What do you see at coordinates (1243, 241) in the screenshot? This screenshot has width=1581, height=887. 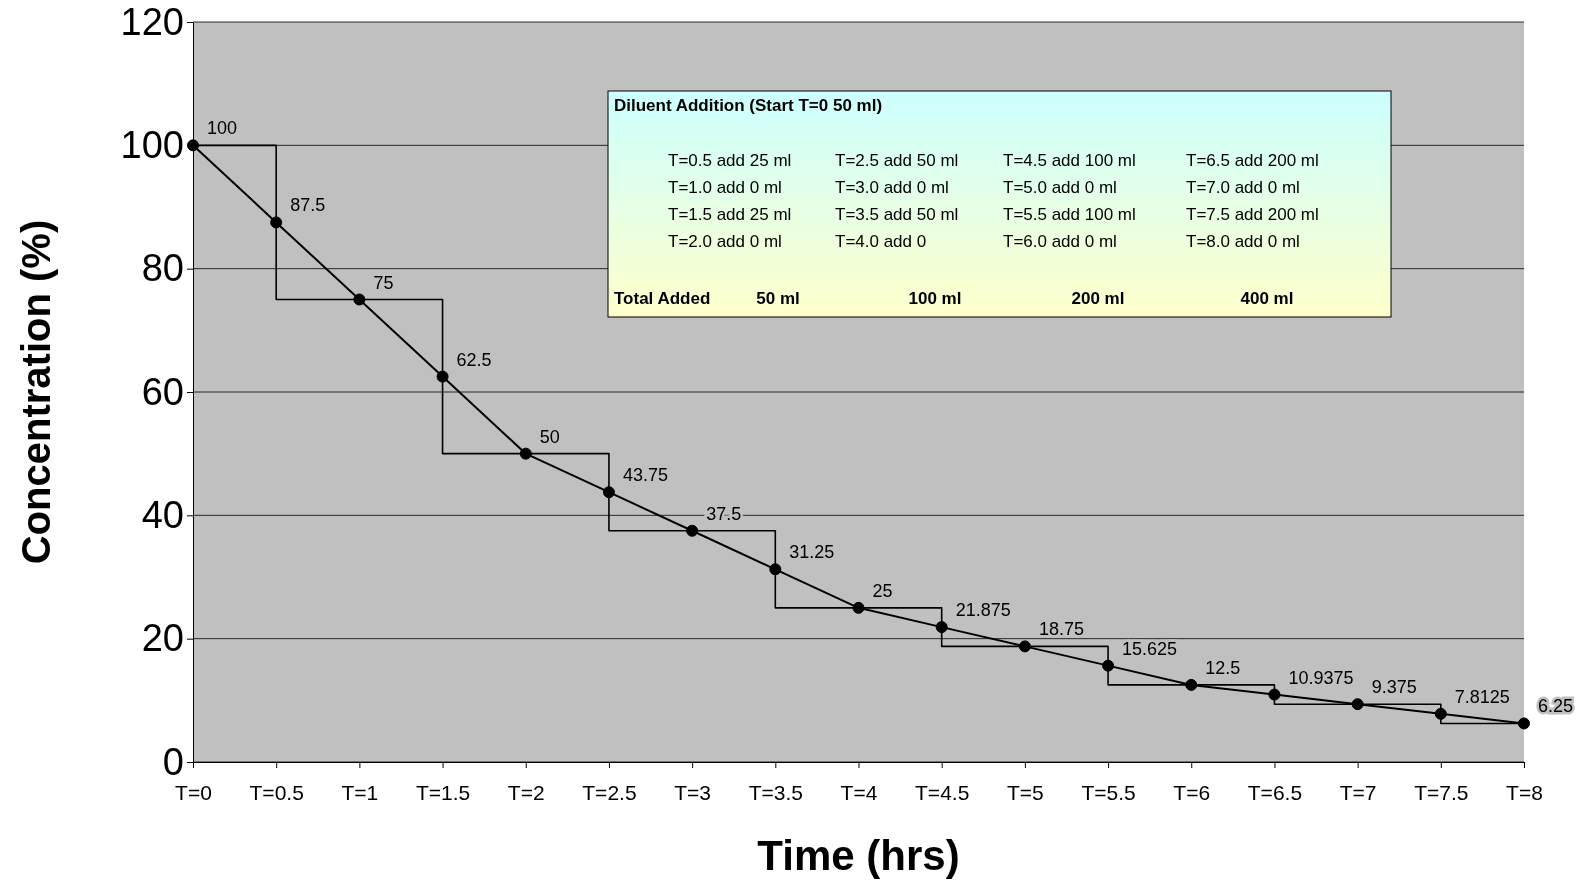 I see `annotation: T=8.0 add 0 ml` at bounding box center [1243, 241].